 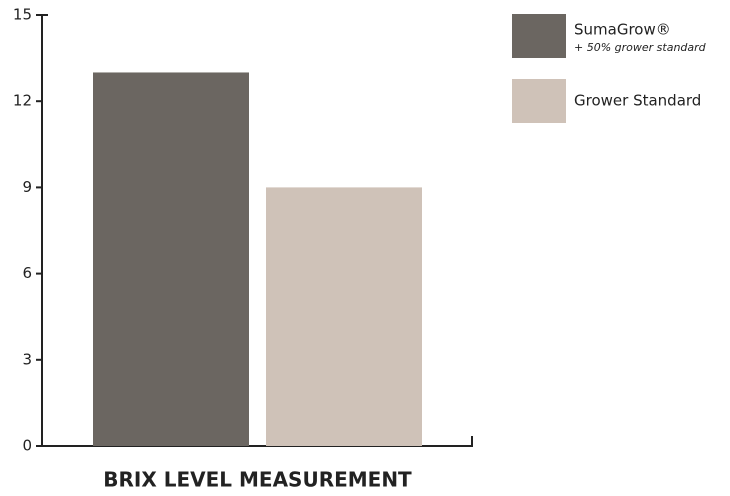 I want to click on y-tick-label: 3, so click(x=27, y=359).